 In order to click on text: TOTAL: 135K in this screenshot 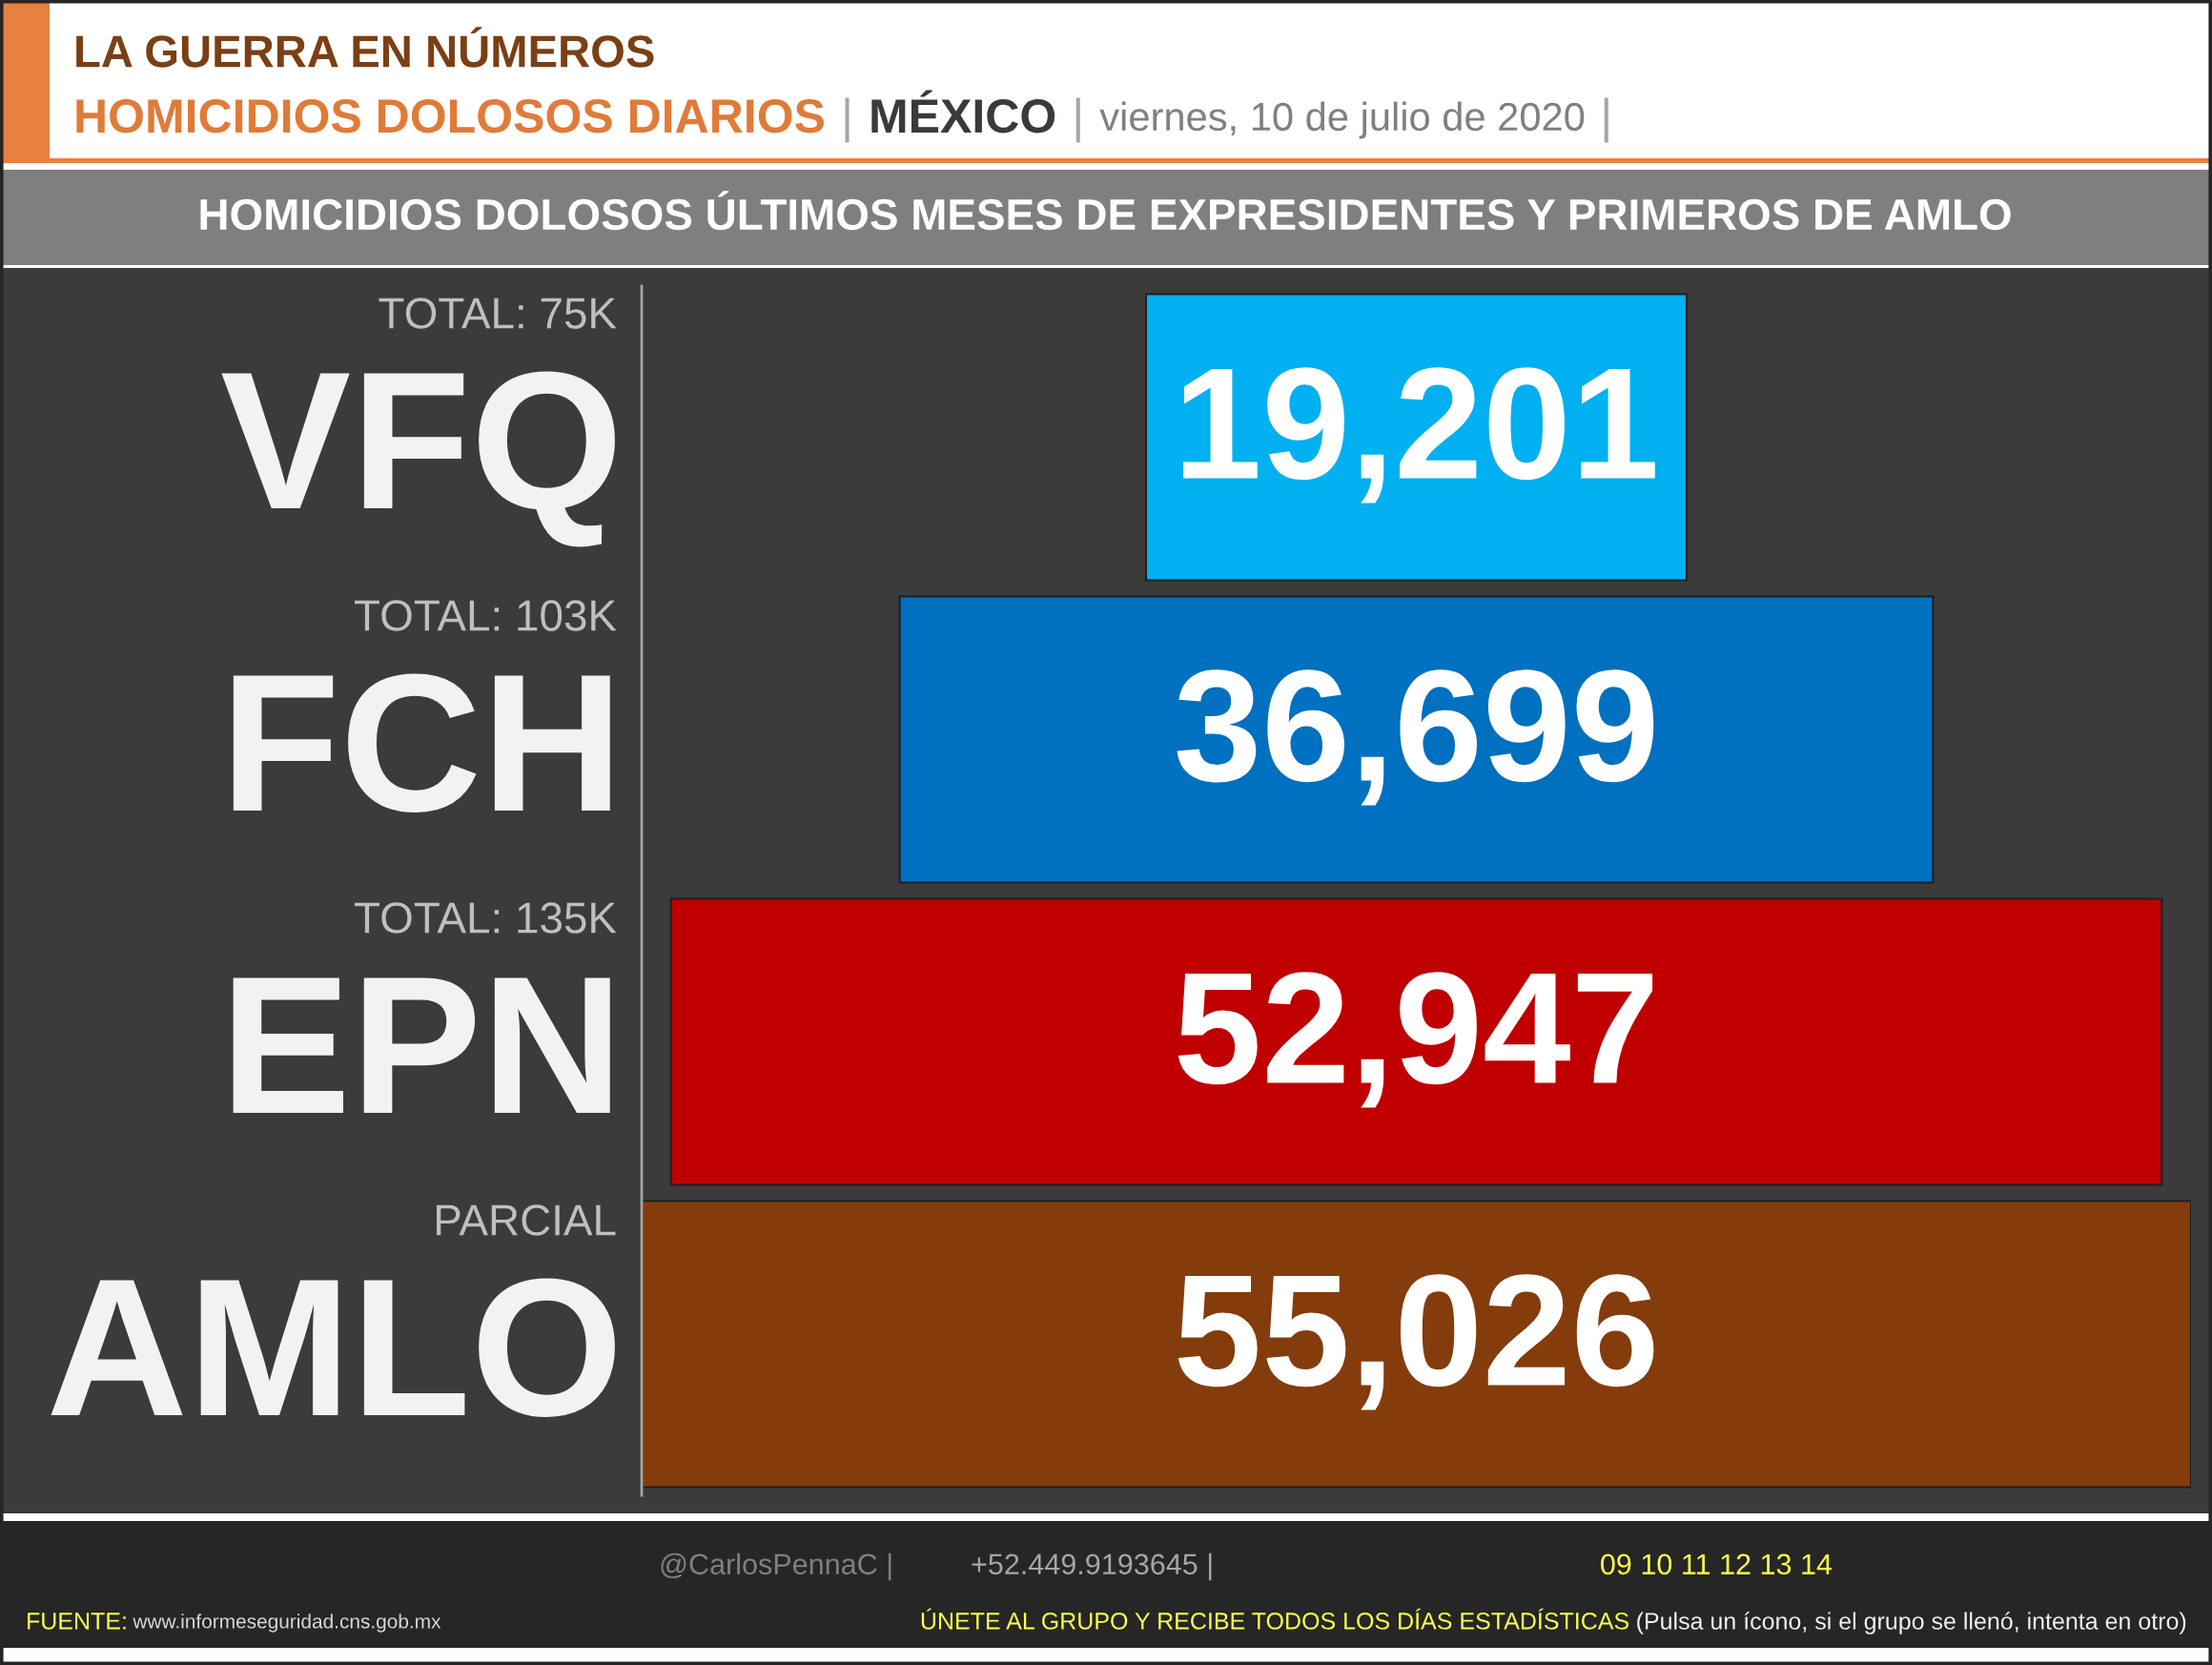, I will do `click(486, 918)`.